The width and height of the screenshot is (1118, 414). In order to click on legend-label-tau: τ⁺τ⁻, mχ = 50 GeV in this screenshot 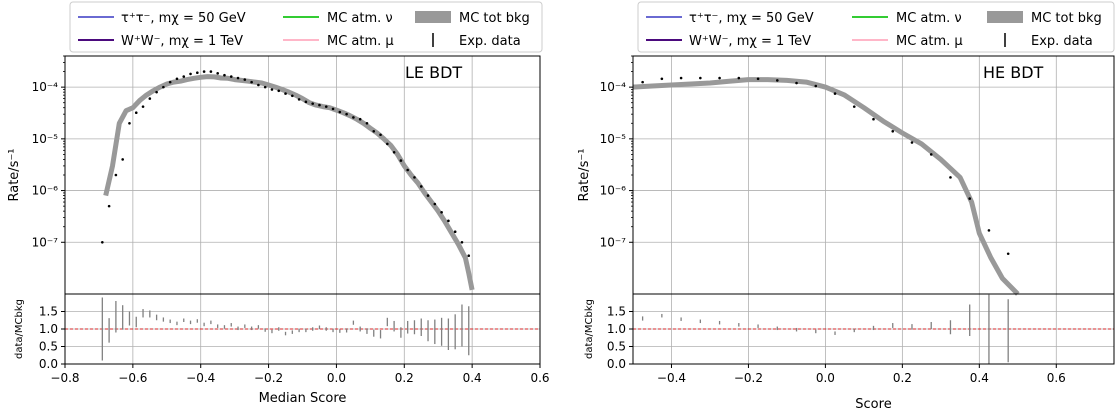, I will do `click(751, 18)`.